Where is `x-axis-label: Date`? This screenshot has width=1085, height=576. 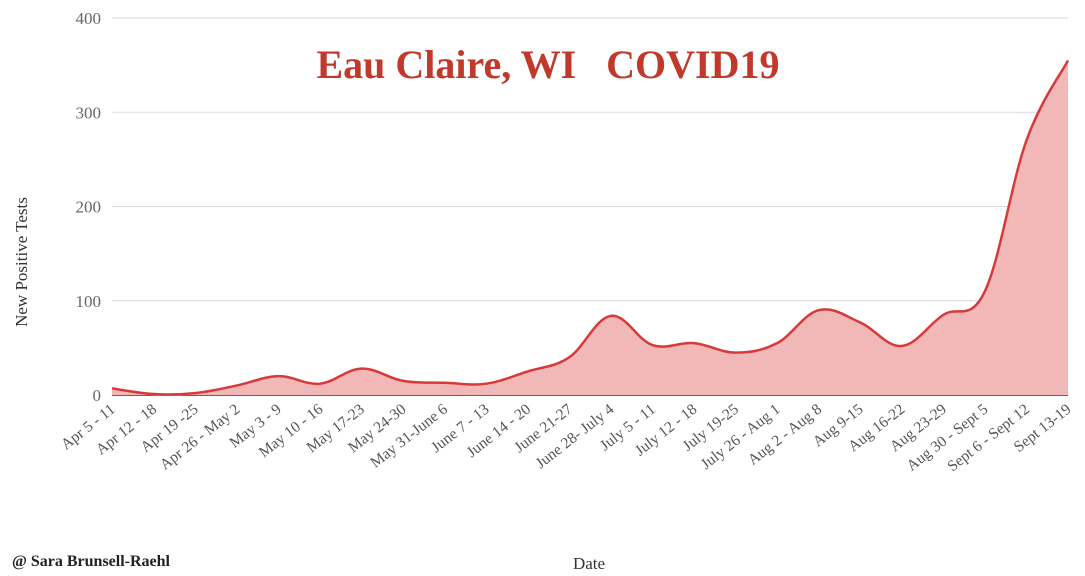
x-axis-label: Date is located at coordinates (589, 563).